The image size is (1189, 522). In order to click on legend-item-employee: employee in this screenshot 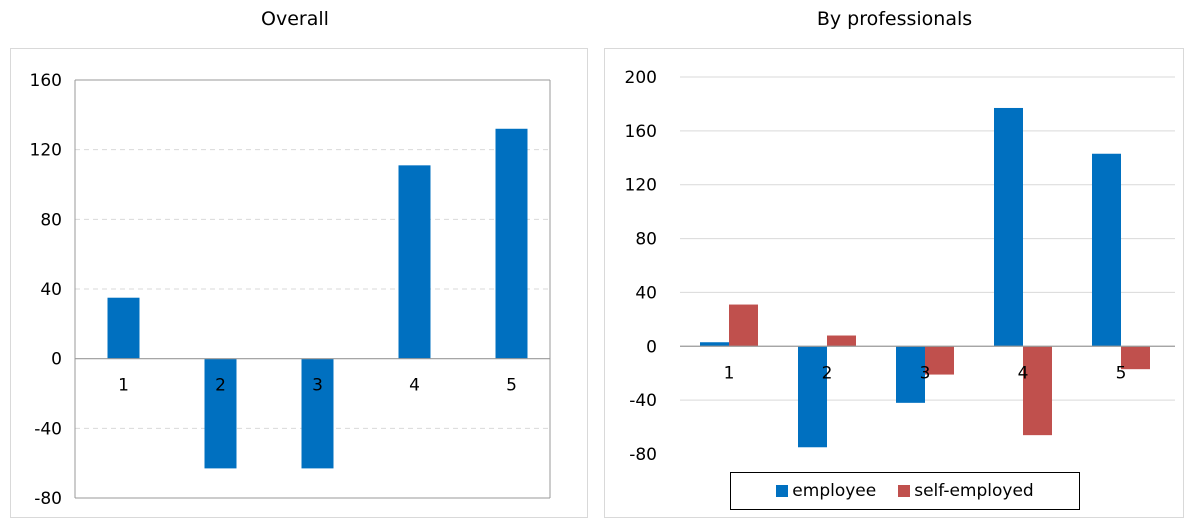, I will do `click(826, 491)`.